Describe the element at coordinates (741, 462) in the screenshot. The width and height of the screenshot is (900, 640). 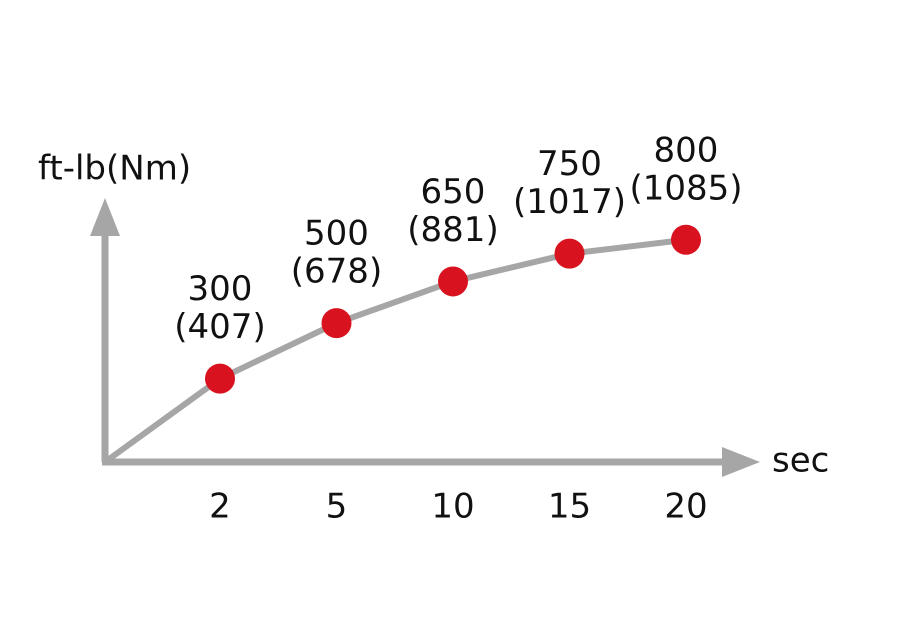
I see `x-axis-arrow` at that location.